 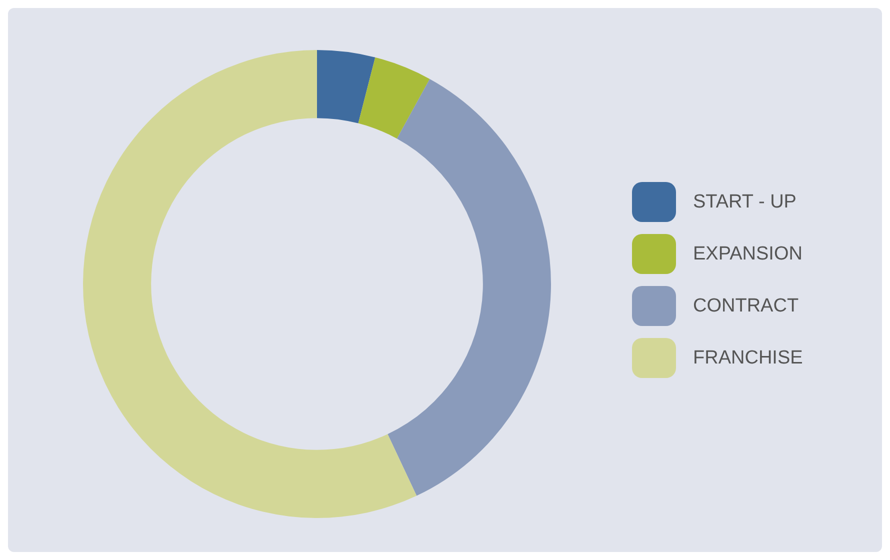 I want to click on legend-label: START - UP, so click(x=744, y=202).